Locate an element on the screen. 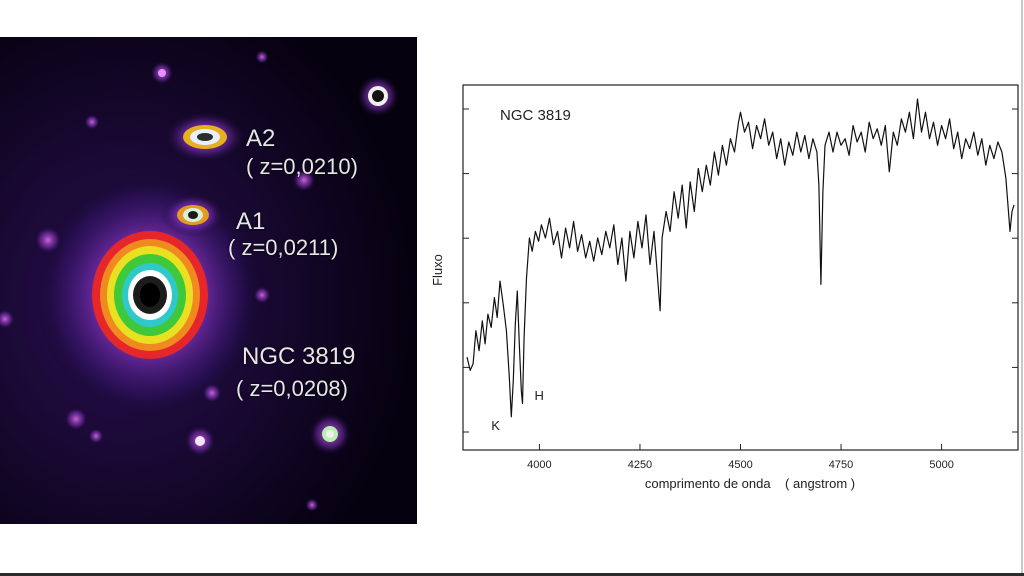 The image size is (1024, 576). annotation-h: H is located at coordinates (539, 395).